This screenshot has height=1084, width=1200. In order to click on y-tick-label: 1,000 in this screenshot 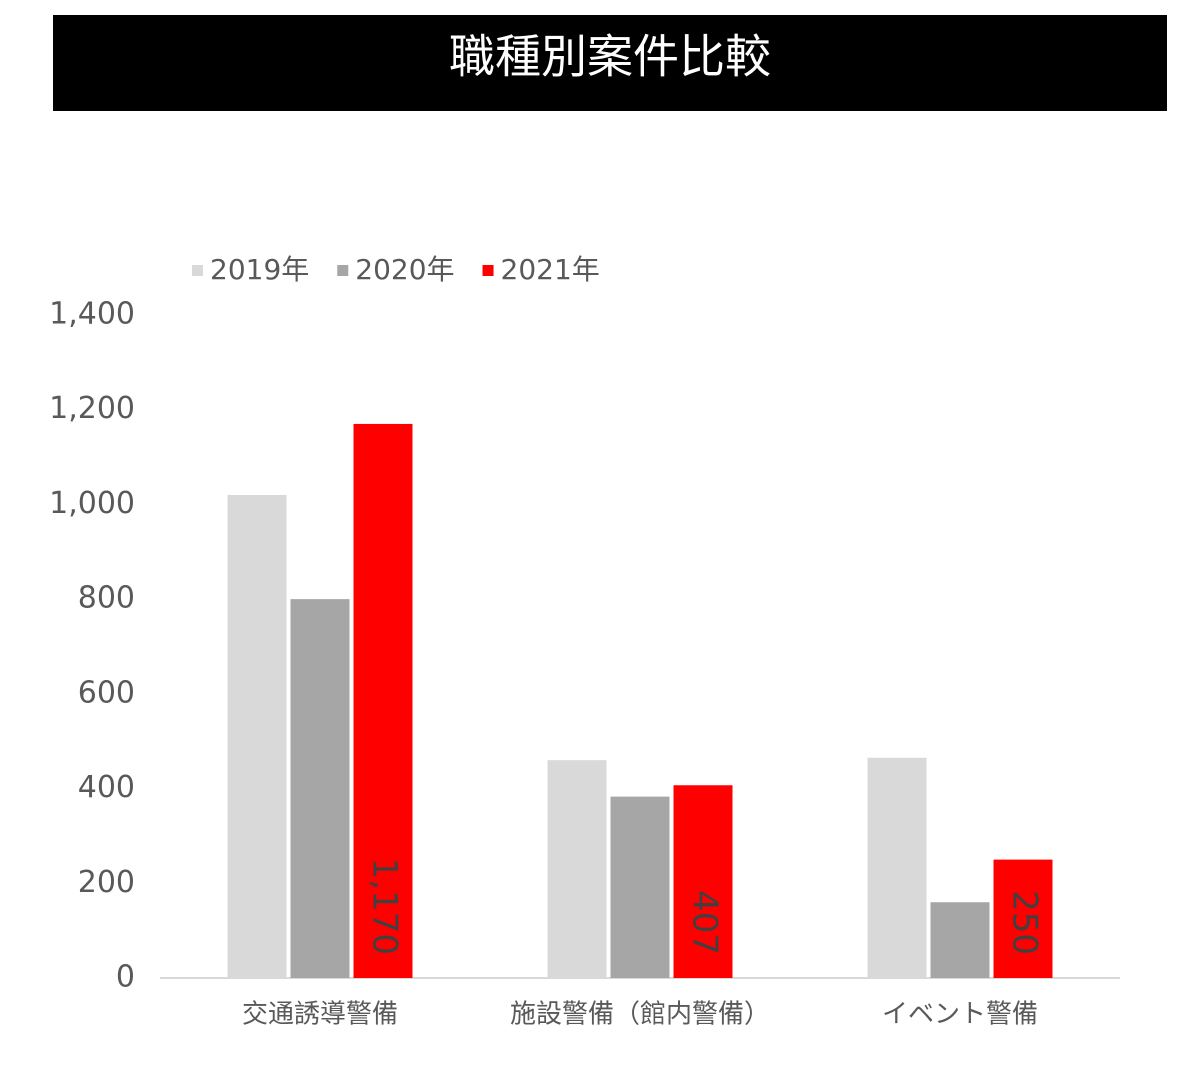, I will do `click(92, 503)`.